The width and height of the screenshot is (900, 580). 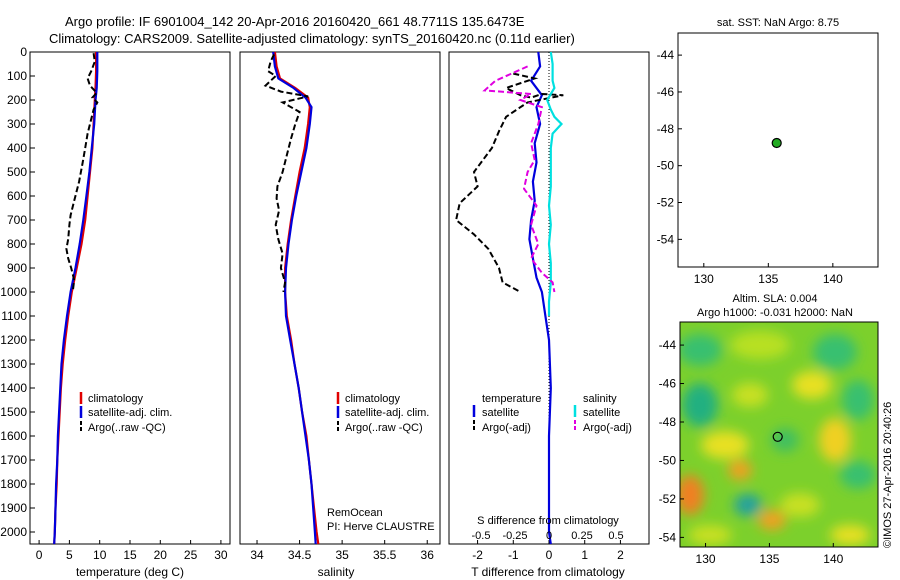 I want to click on salinity-x-axis: 34 34.5 35 35.5 36, so click(x=342, y=551).